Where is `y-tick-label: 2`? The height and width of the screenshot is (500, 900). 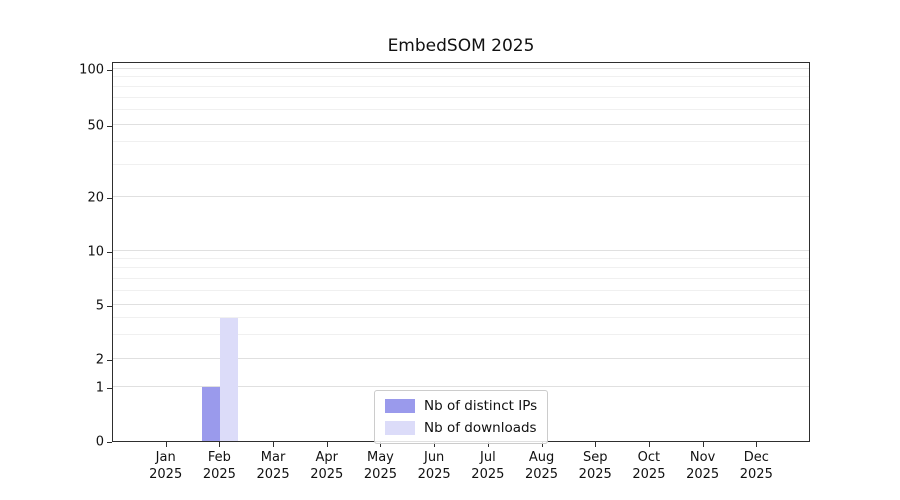 y-tick-label: 2 is located at coordinates (99, 360).